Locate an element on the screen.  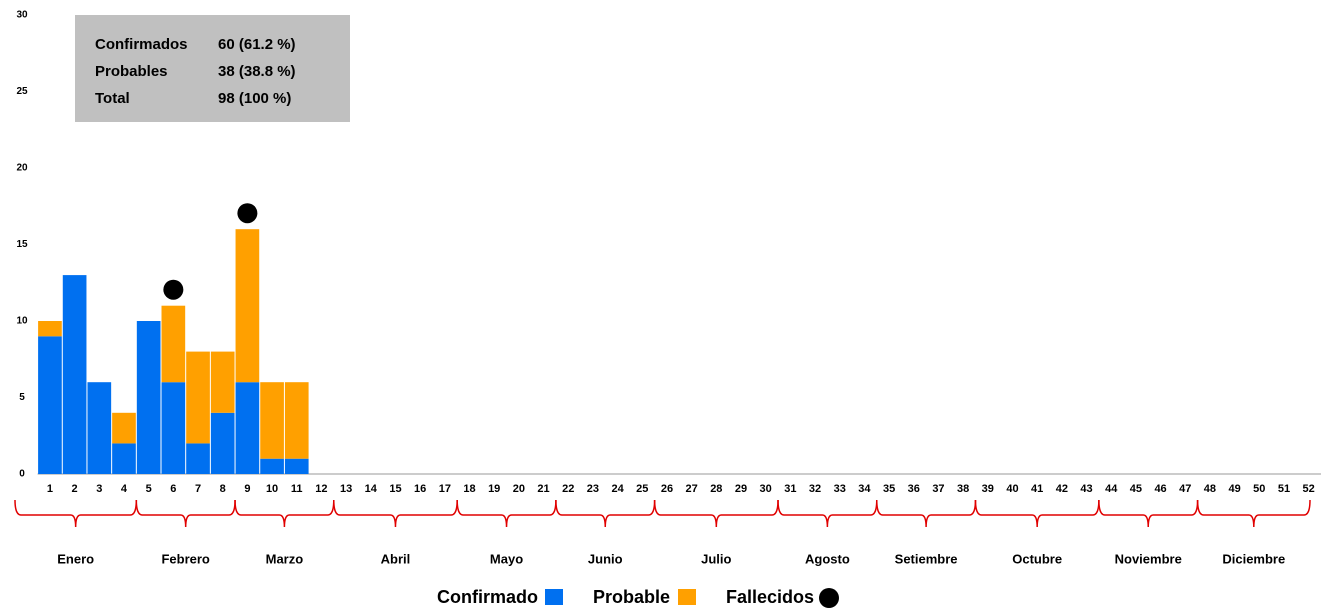
y-tick-label: 5 is located at coordinates (22, 397).